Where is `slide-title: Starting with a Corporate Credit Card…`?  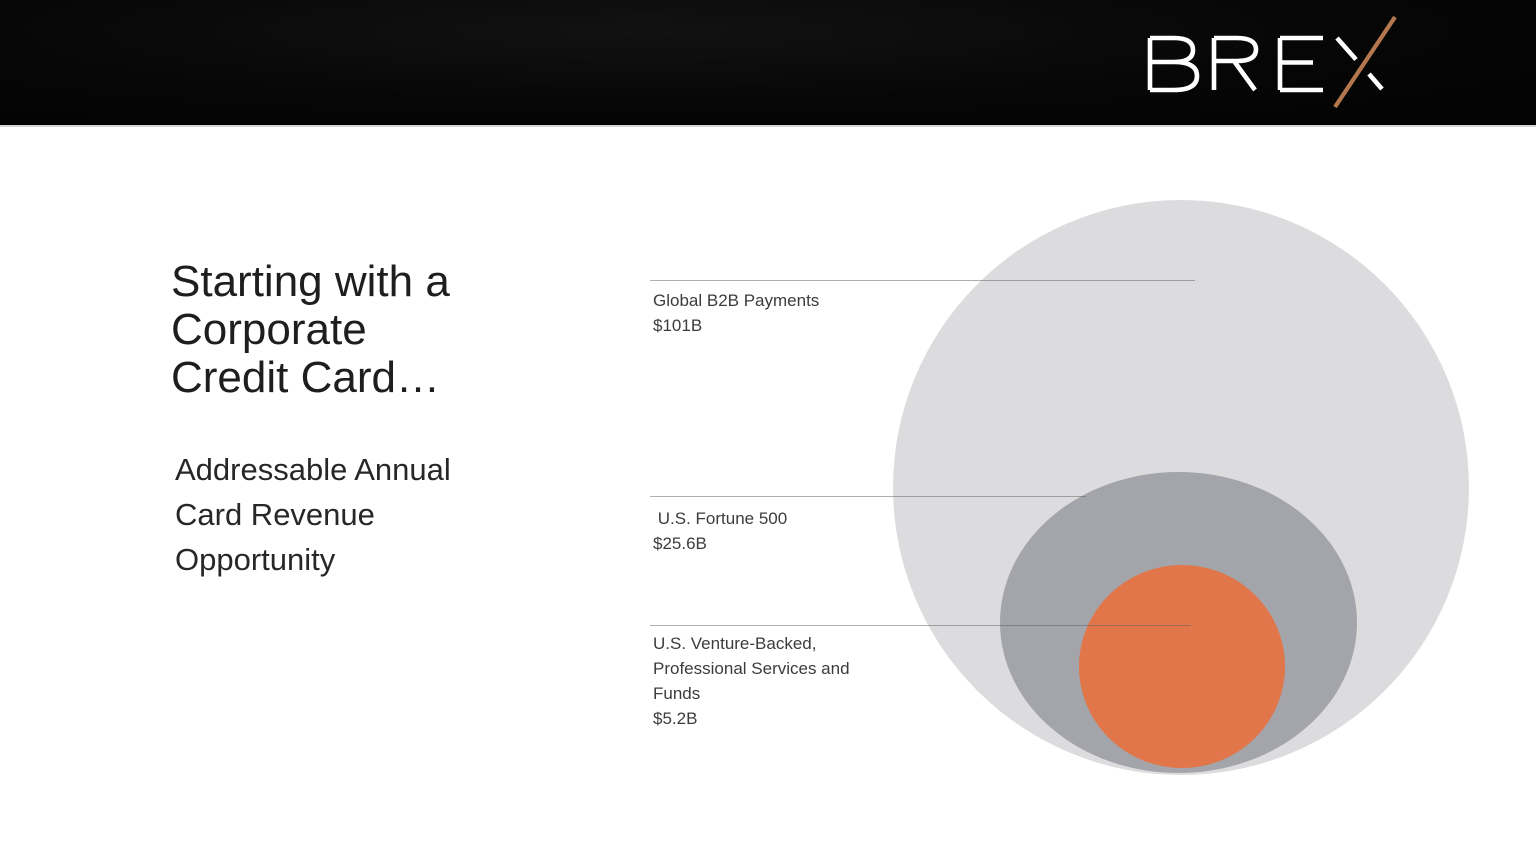
slide-title: Starting with a Corporate Credit Card… is located at coordinates (310, 329).